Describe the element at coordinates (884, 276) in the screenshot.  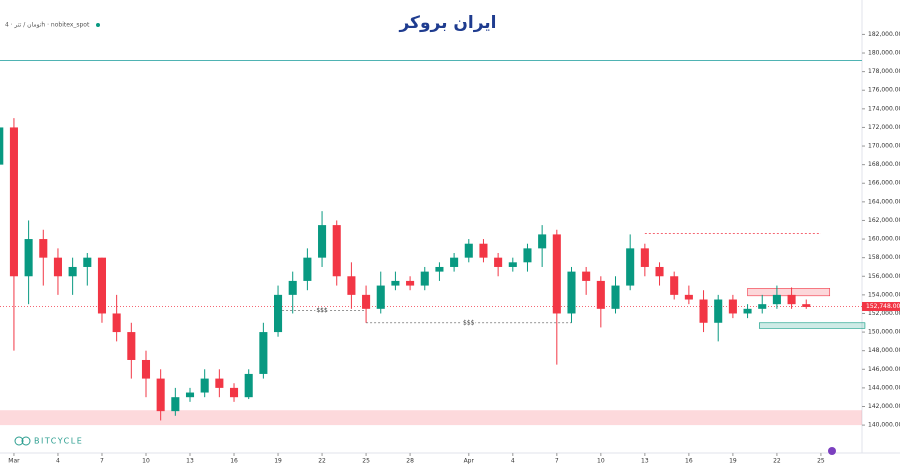
I see `y-tick-label: 156,000.00` at that location.